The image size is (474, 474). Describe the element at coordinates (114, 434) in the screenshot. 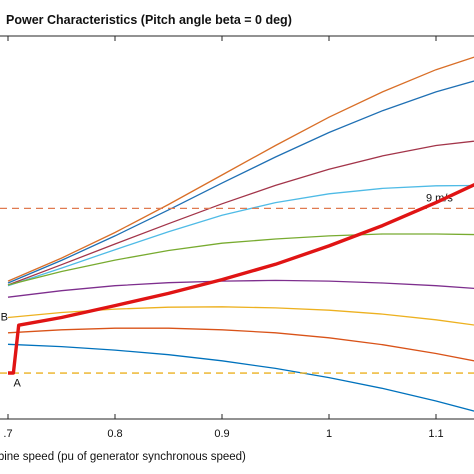

I see `x-tick-label: 0.8` at that location.